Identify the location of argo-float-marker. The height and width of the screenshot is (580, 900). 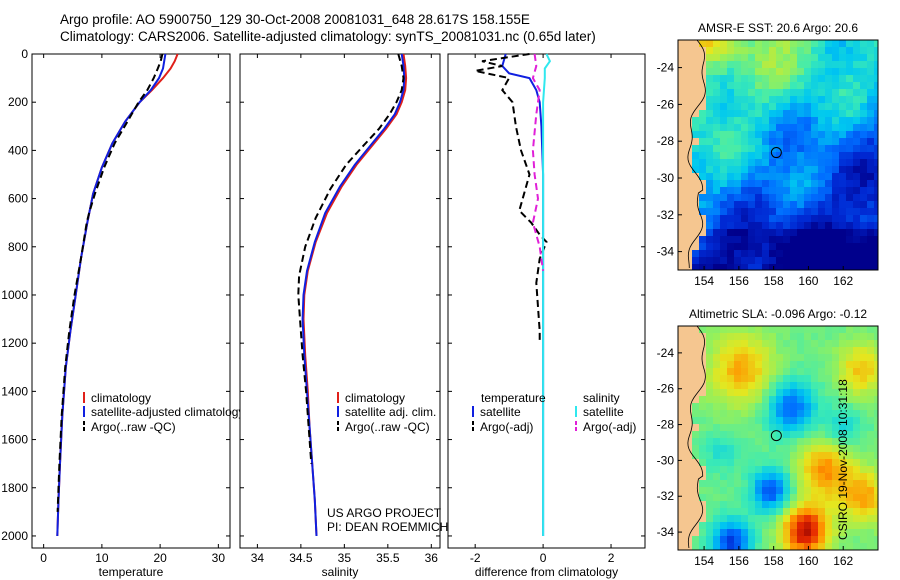
(776, 153).